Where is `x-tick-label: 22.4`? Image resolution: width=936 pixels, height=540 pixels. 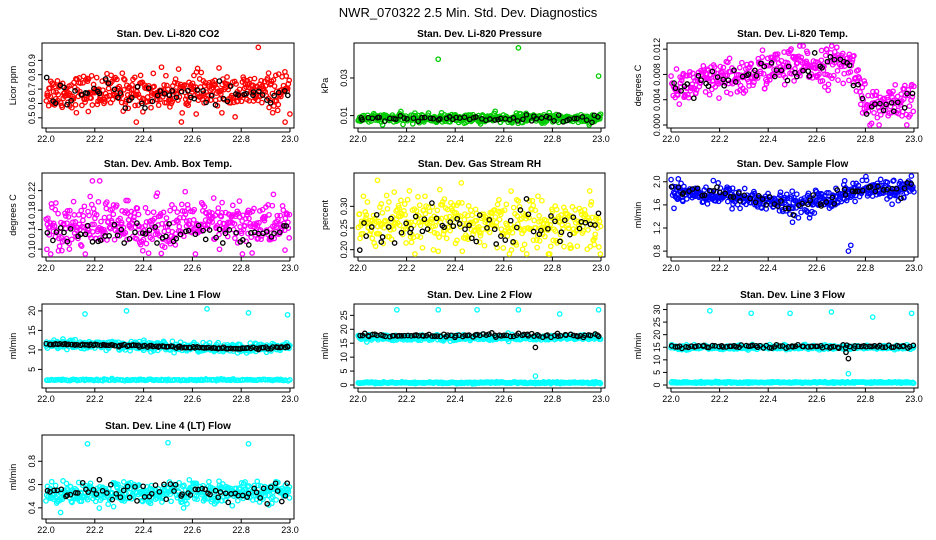
x-tick-label: 22.4 is located at coordinates (455, 268).